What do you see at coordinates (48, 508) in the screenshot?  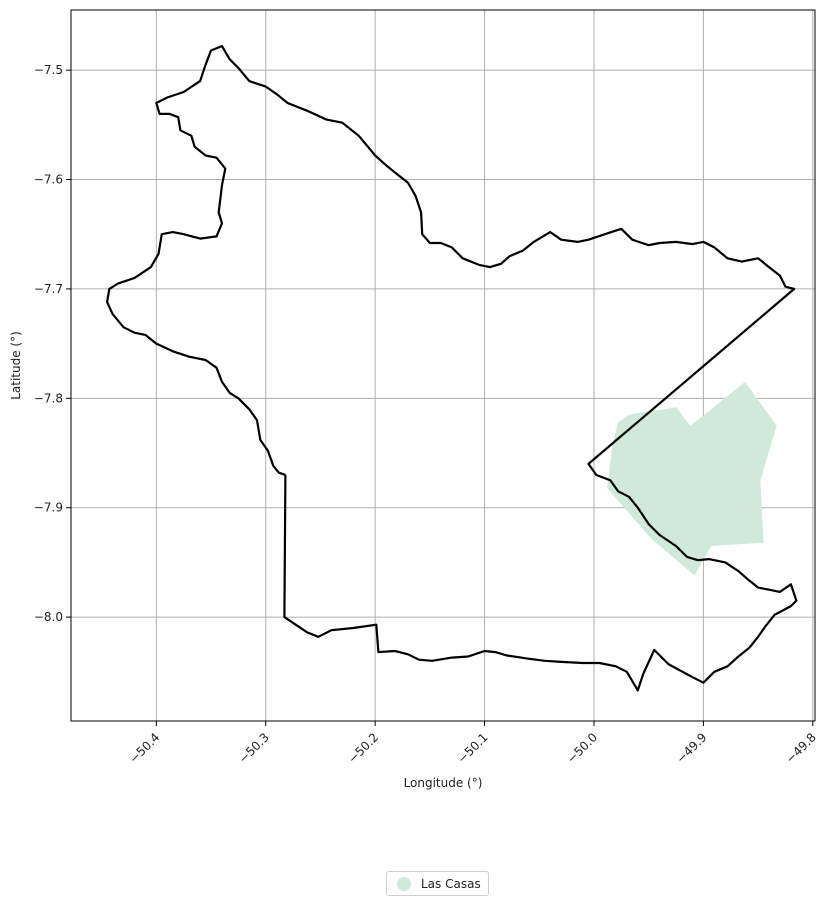 I see `y-tick-label: −7.9` at bounding box center [48, 508].